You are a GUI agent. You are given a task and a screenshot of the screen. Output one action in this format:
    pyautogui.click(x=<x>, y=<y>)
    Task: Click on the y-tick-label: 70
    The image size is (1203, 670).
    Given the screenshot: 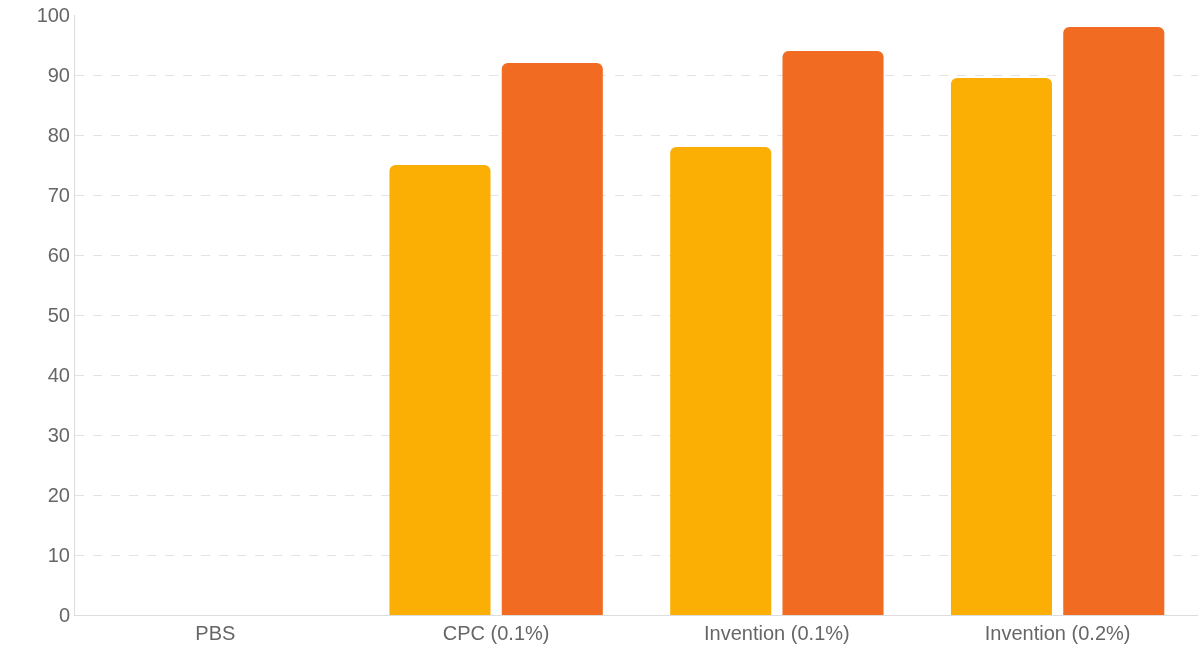 What is the action you would take?
    pyautogui.click(x=58, y=195)
    